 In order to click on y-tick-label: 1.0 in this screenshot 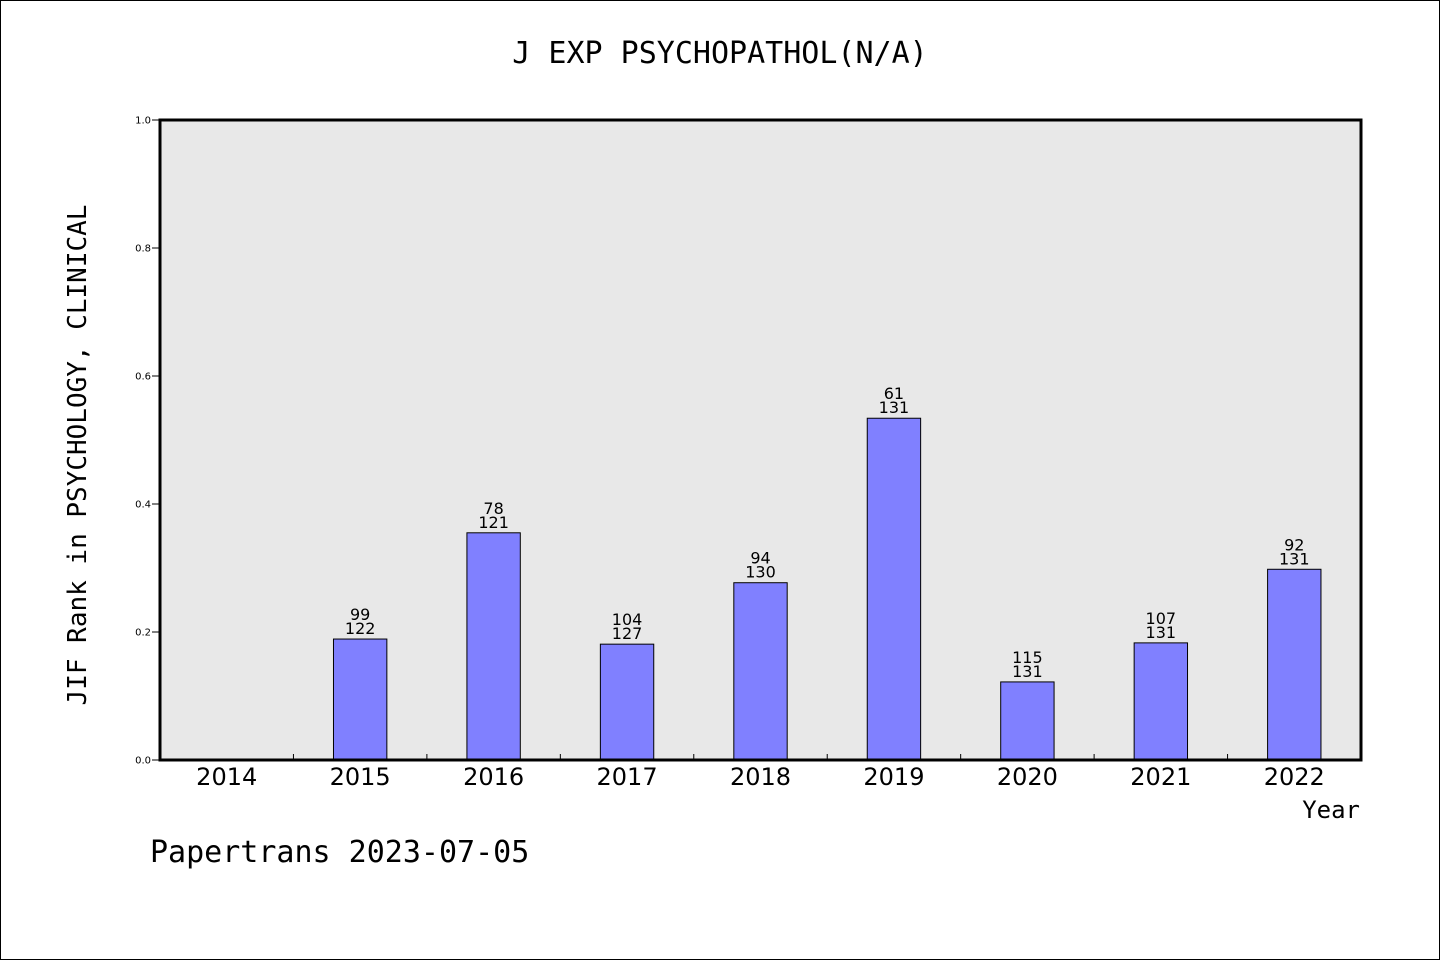, I will do `click(143, 121)`.